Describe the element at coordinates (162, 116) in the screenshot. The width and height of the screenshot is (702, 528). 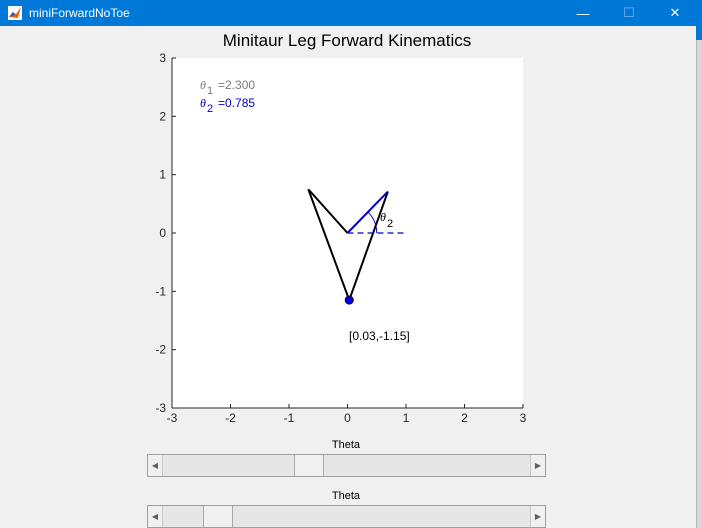
I see `y-tick-label: 2` at that location.